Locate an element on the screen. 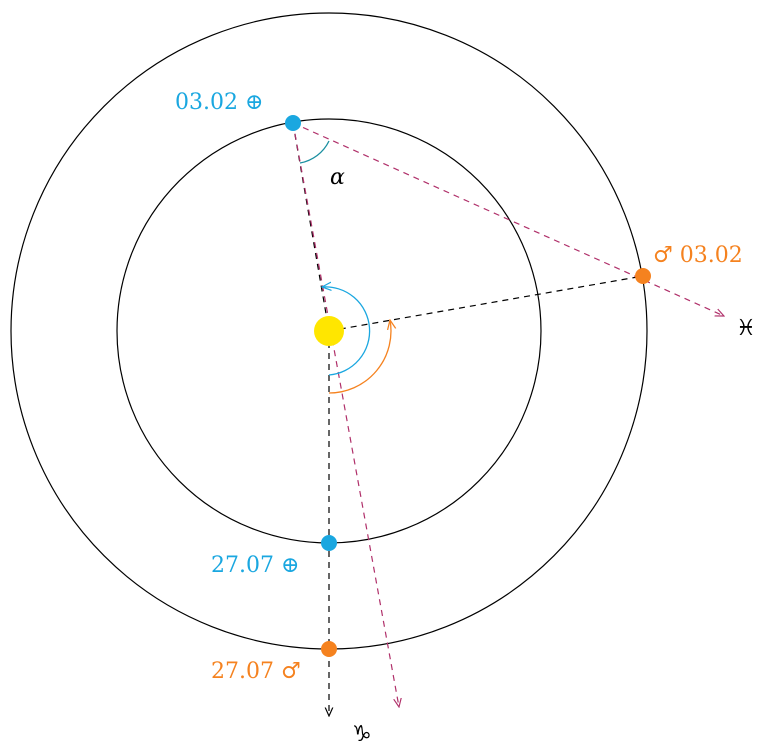 The image size is (760, 744). earth-jul-label: 27.07 ⊕ is located at coordinates (255, 565).